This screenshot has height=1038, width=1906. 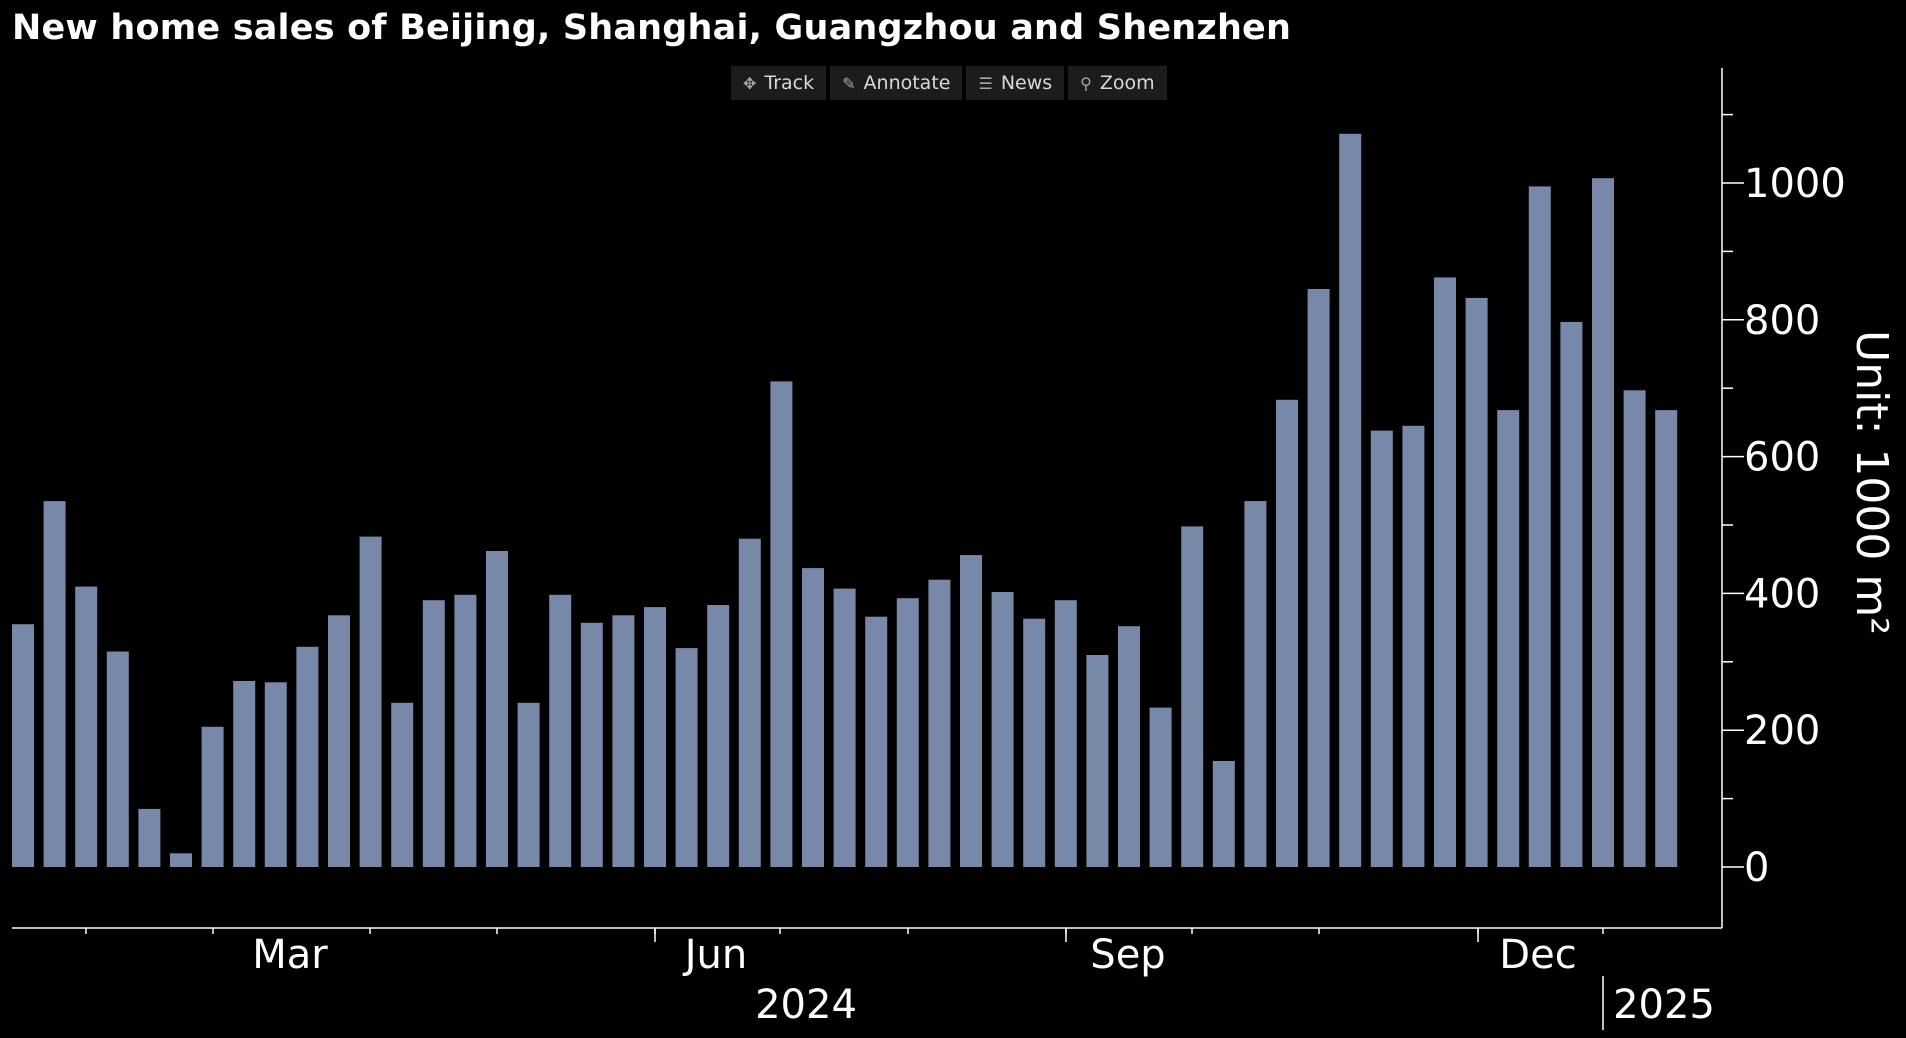 I want to click on x-month-label: Dec, so click(x=1537, y=955).